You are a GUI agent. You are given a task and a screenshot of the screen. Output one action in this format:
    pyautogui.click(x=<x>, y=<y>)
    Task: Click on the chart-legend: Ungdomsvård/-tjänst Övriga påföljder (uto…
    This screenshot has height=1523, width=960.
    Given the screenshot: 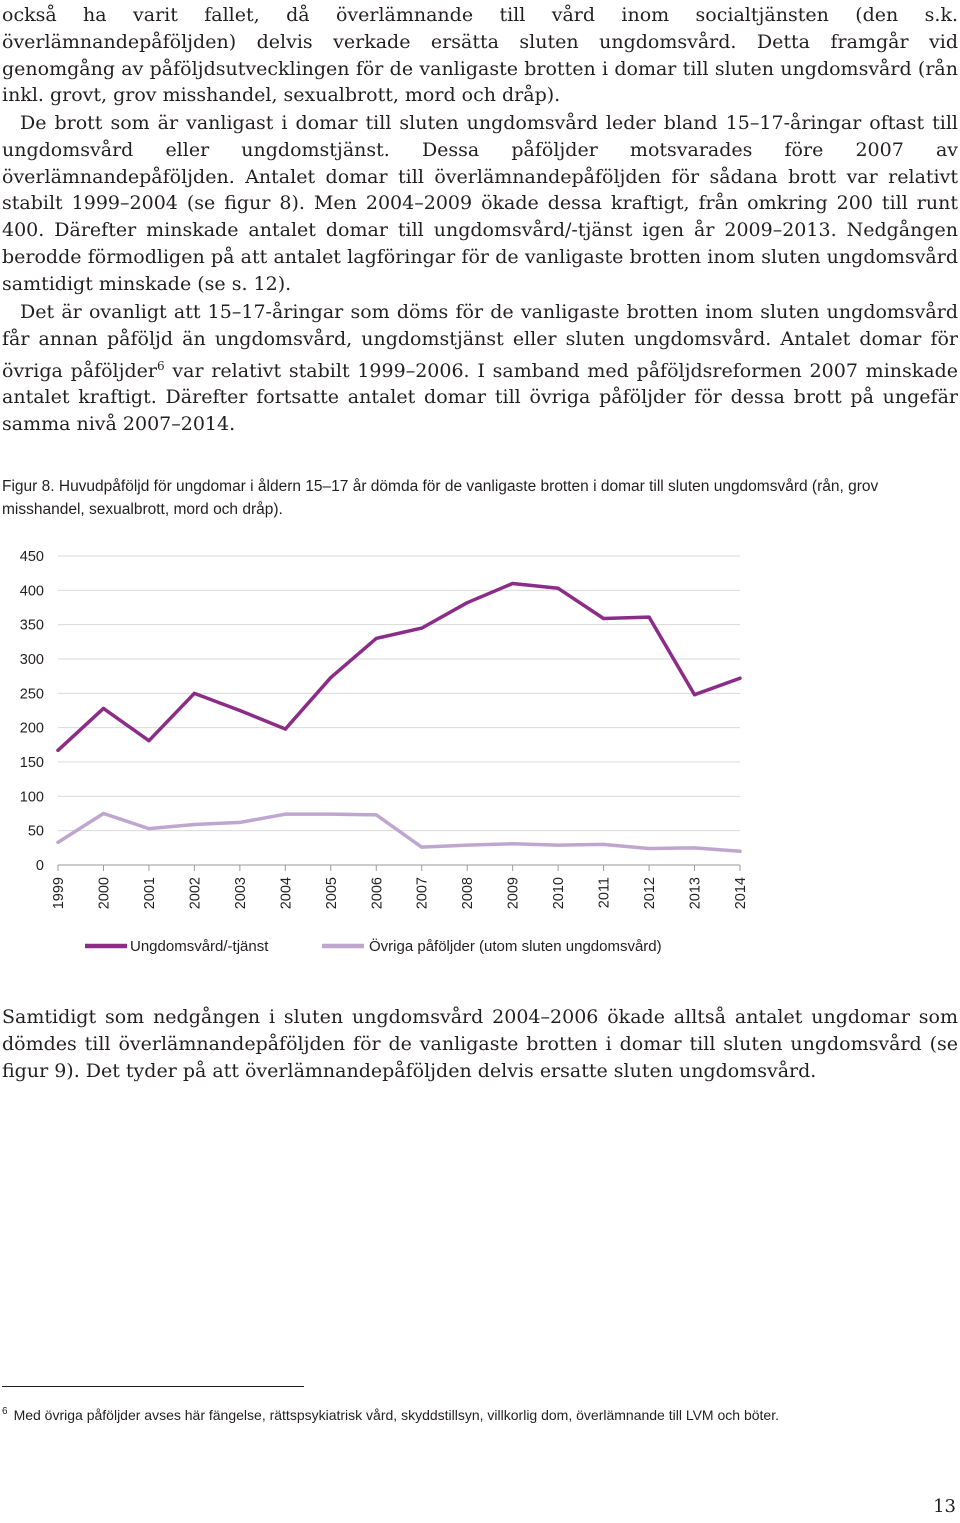 What is the action you would take?
    pyautogui.click(x=373, y=946)
    